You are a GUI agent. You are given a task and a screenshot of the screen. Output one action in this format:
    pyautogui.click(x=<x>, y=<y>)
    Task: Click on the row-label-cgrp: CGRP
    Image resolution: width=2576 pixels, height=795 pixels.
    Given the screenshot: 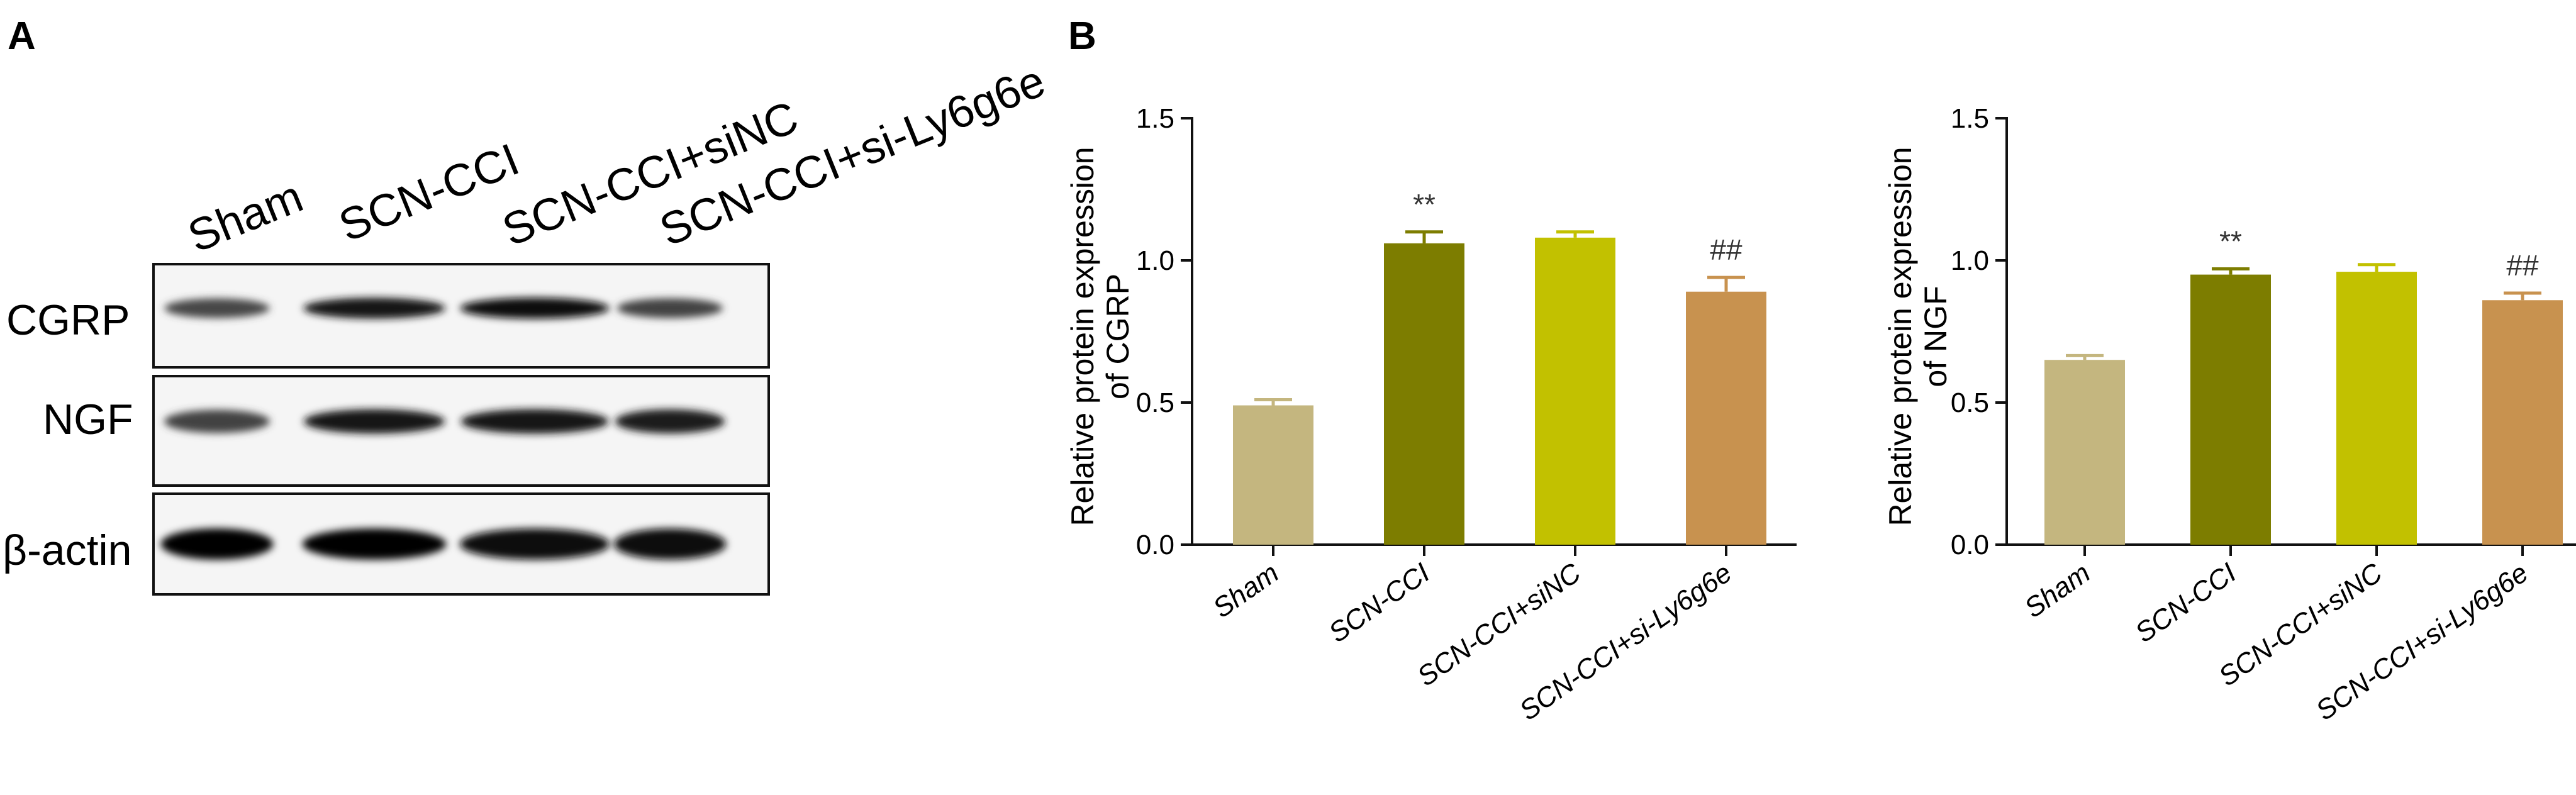 What is the action you would take?
    pyautogui.click(x=68, y=320)
    